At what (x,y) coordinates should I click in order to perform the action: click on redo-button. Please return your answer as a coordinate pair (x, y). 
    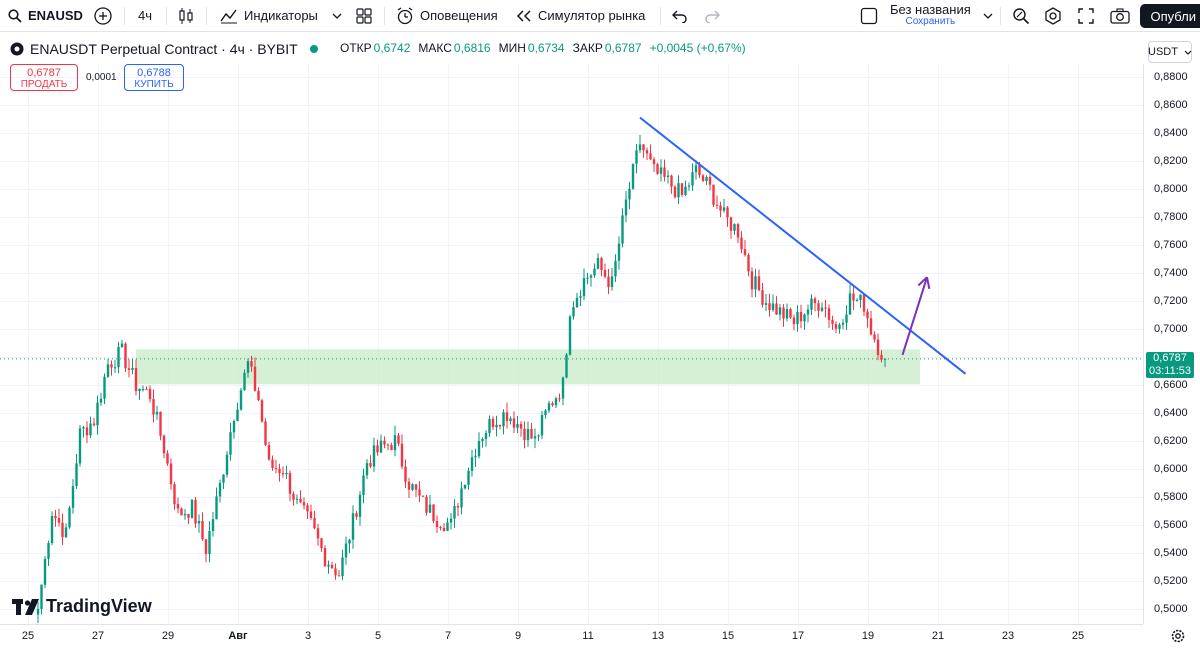
    Looking at the image, I should click on (712, 15).